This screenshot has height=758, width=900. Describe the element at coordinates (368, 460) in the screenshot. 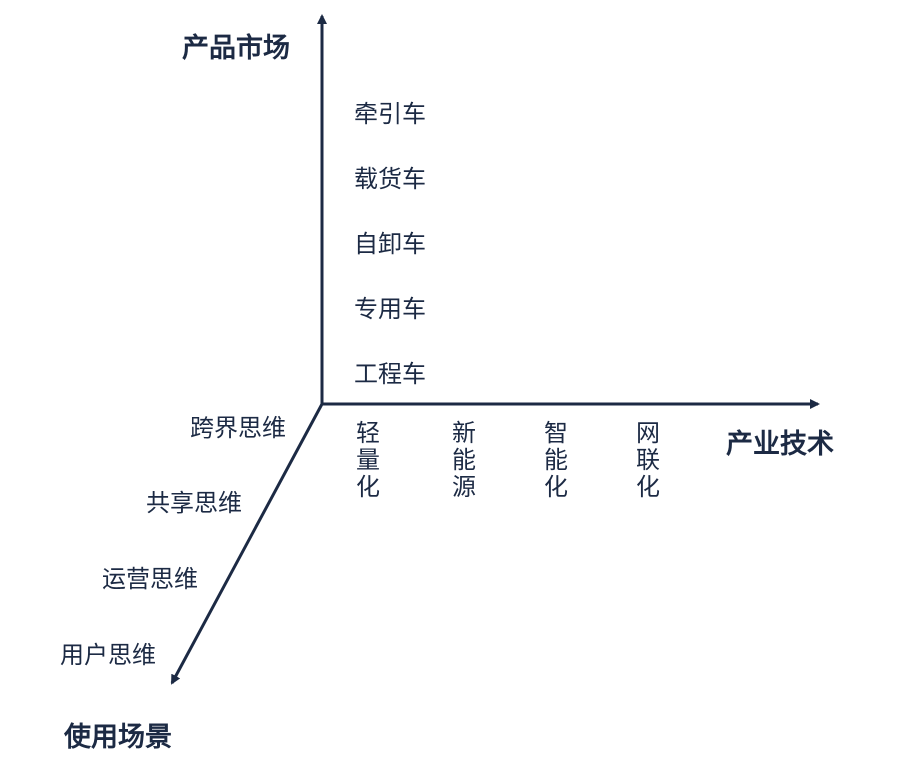

I see `x-item: 轻量化` at that location.